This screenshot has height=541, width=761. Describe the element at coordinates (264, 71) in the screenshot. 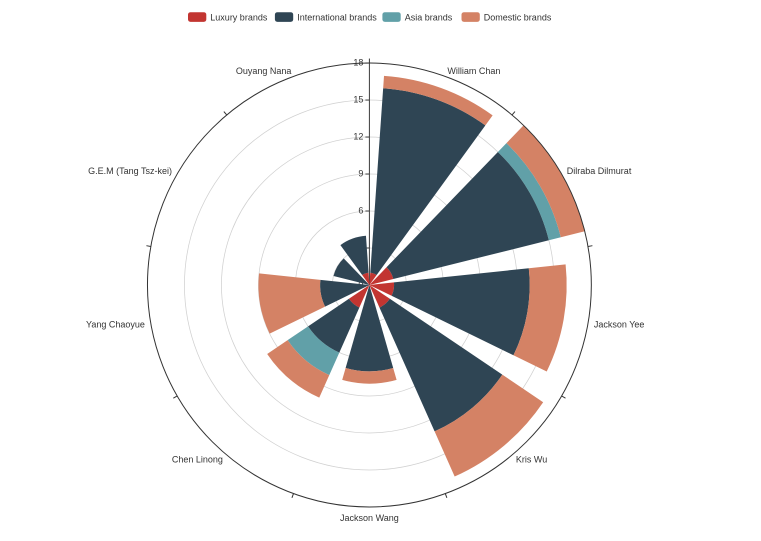

I see `svg-text: Ouyang Nana` at that location.